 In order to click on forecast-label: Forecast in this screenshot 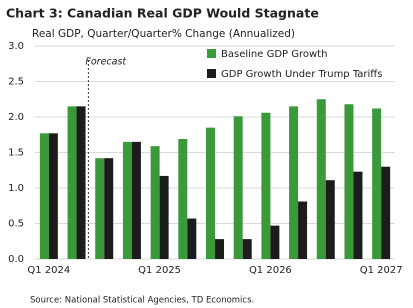, I will do `click(106, 62)`.